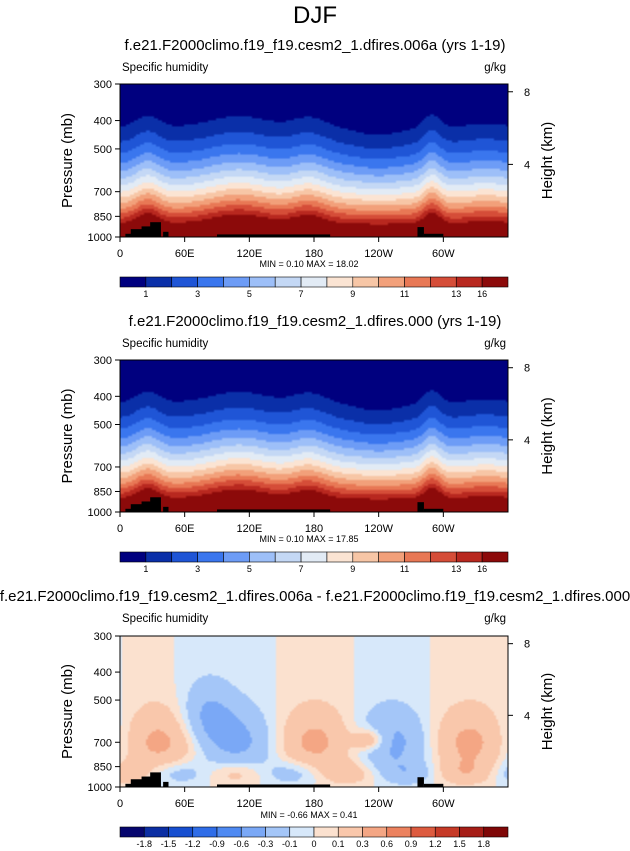 The image size is (630, 851). I want to click on colorbar-label: -0.9, so click(217, 844).